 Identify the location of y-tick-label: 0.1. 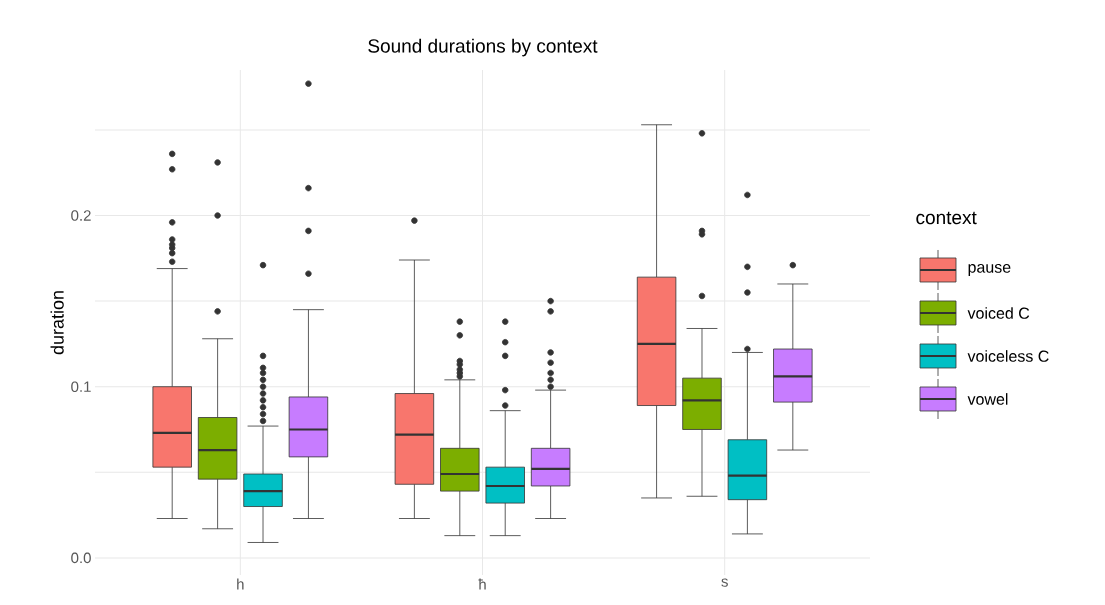
(81, 386).